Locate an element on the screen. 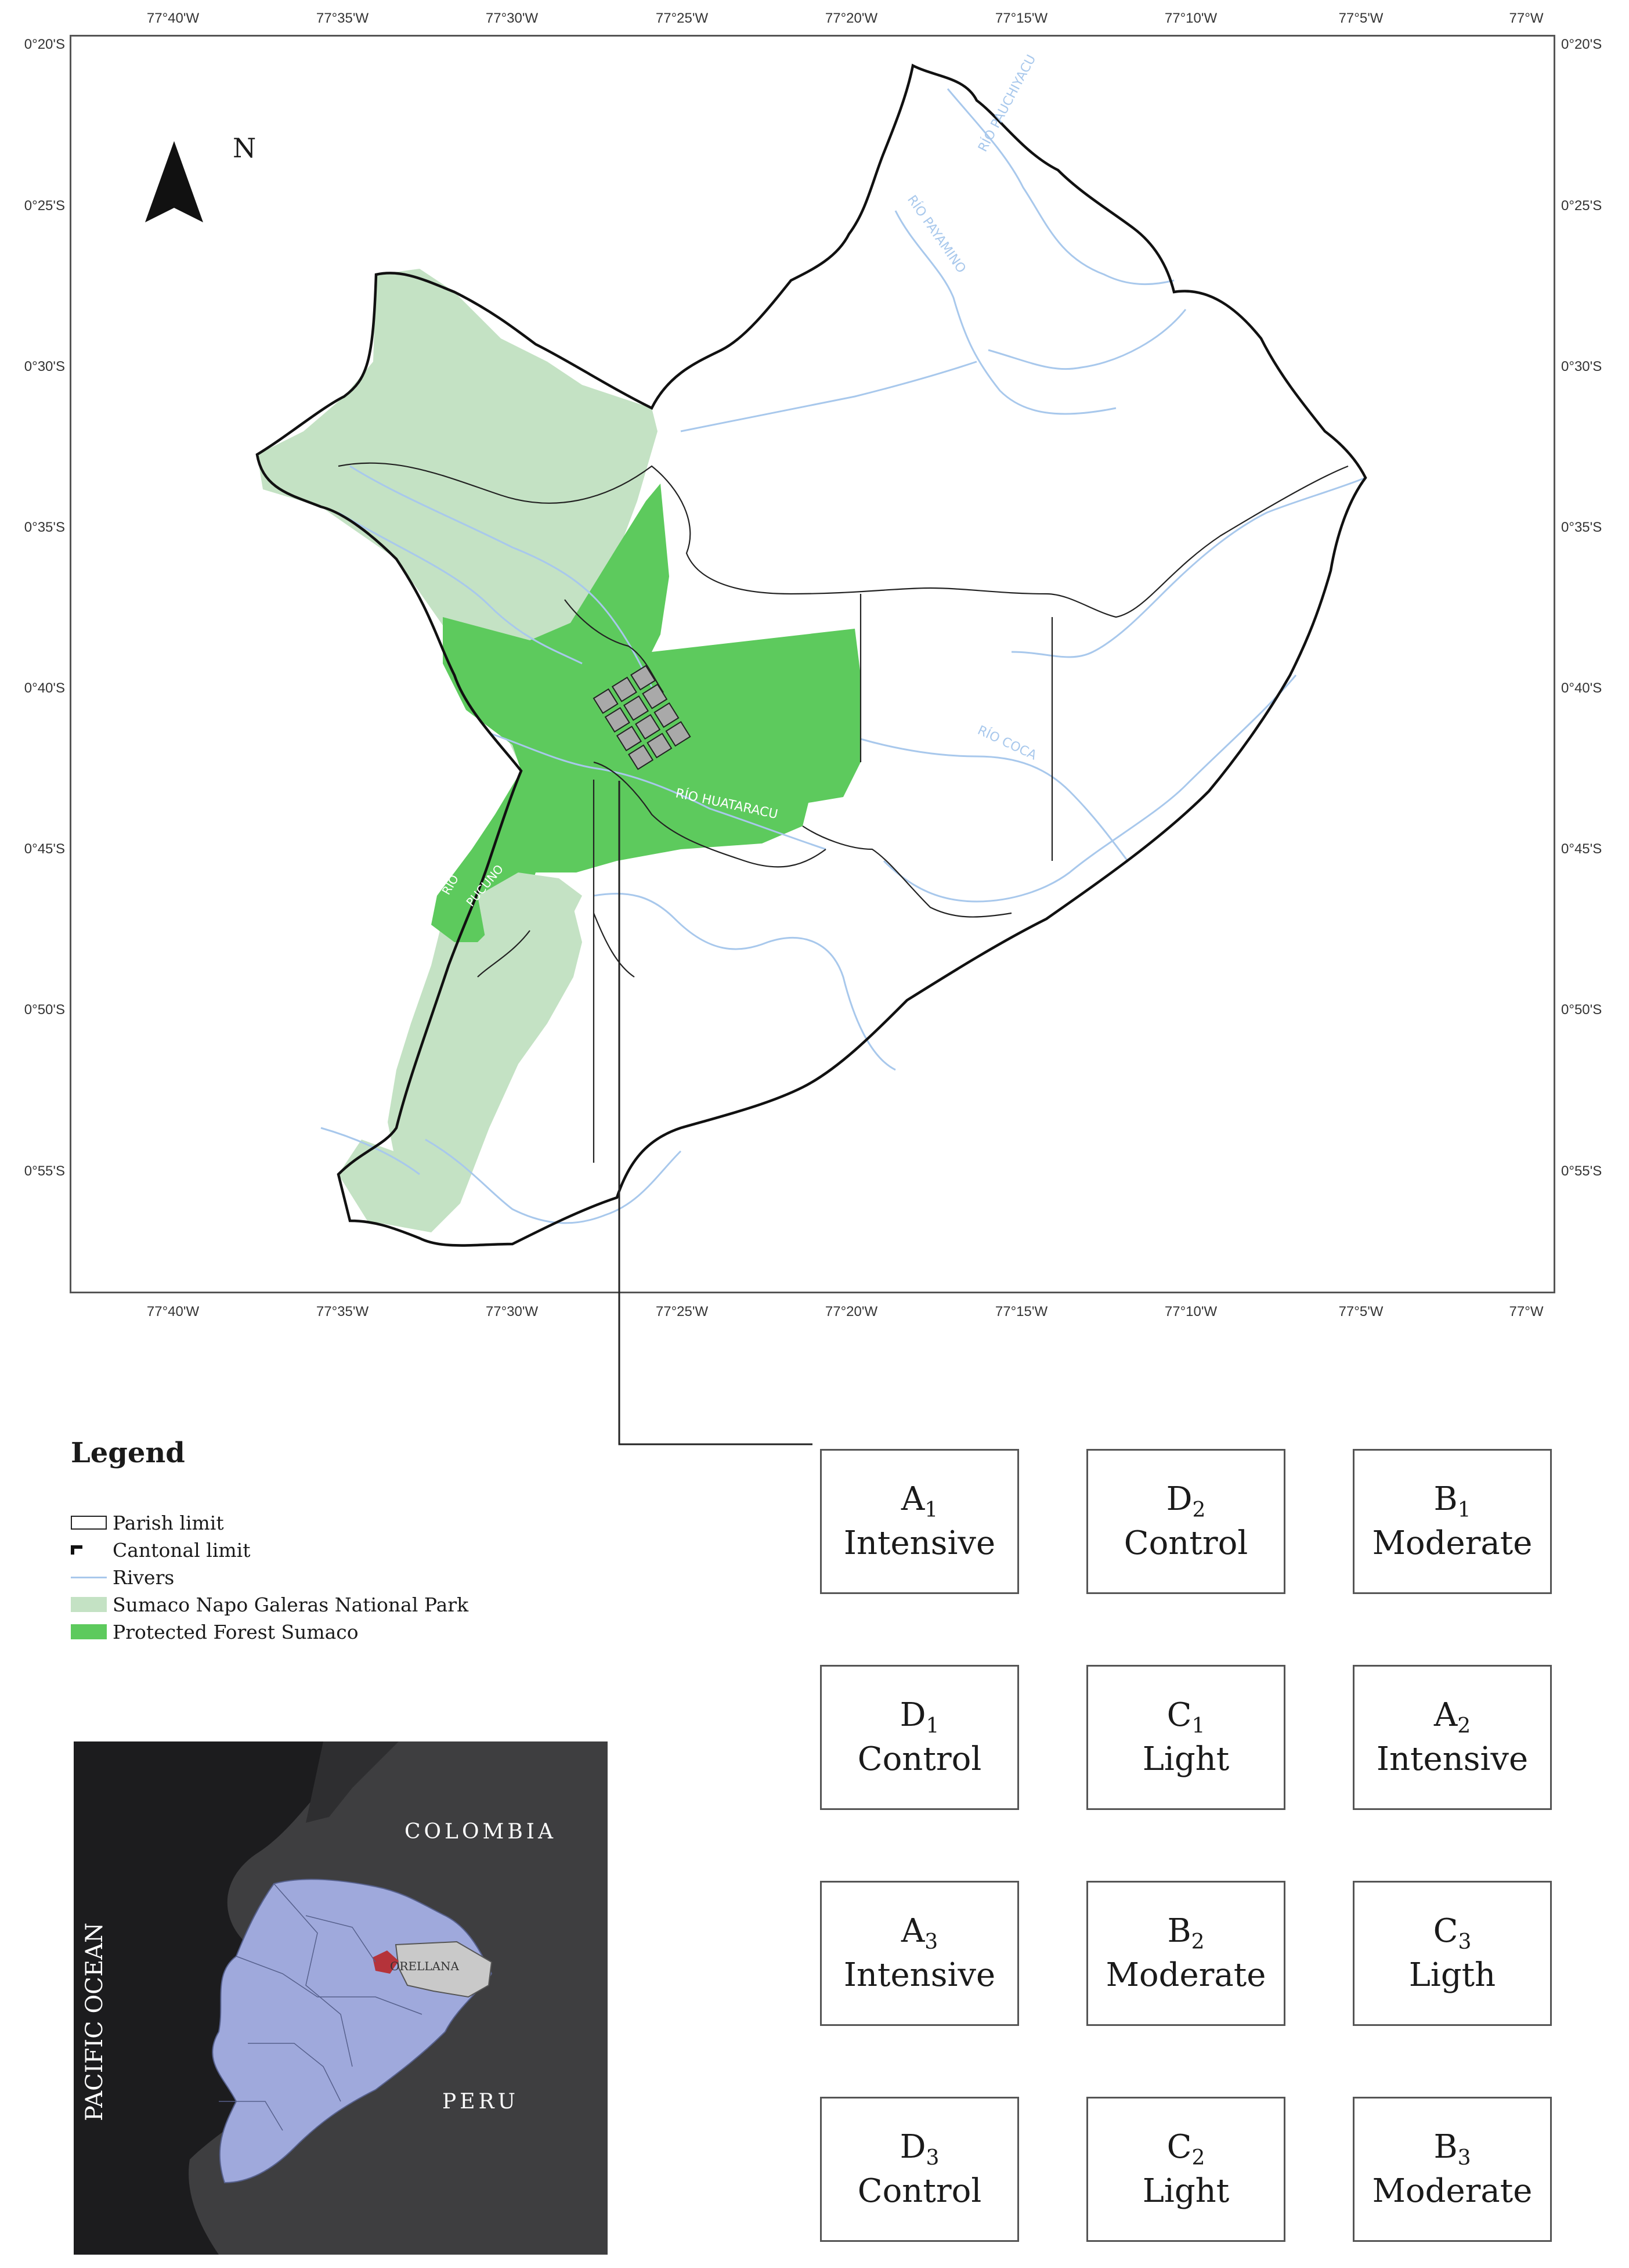  protected-forest-swatch is located at coordinates (89, 1631).